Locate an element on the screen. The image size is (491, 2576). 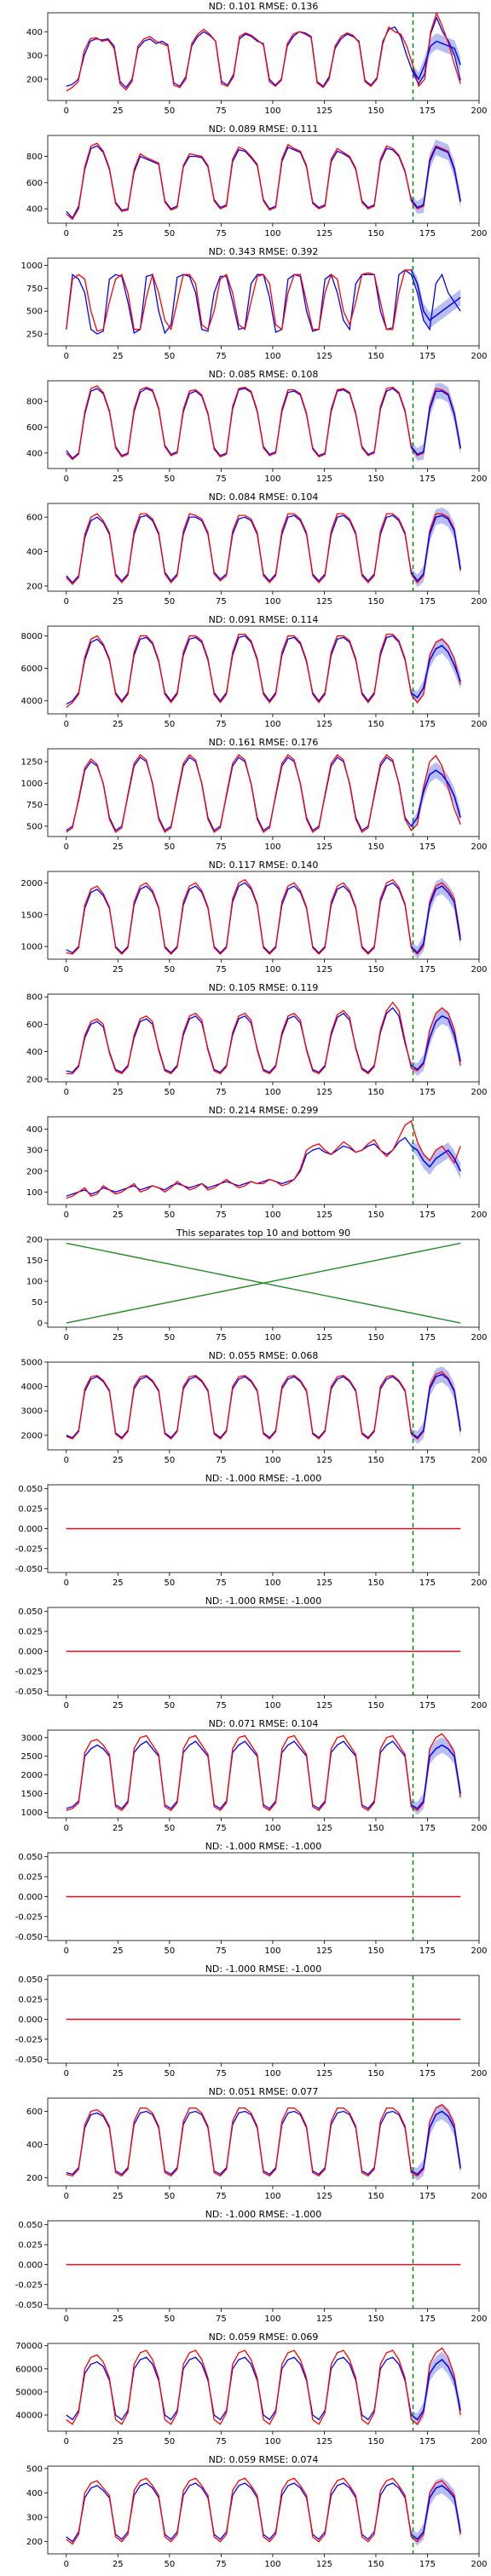
y-tick-label: 750 is located at coordinates (34, 806).